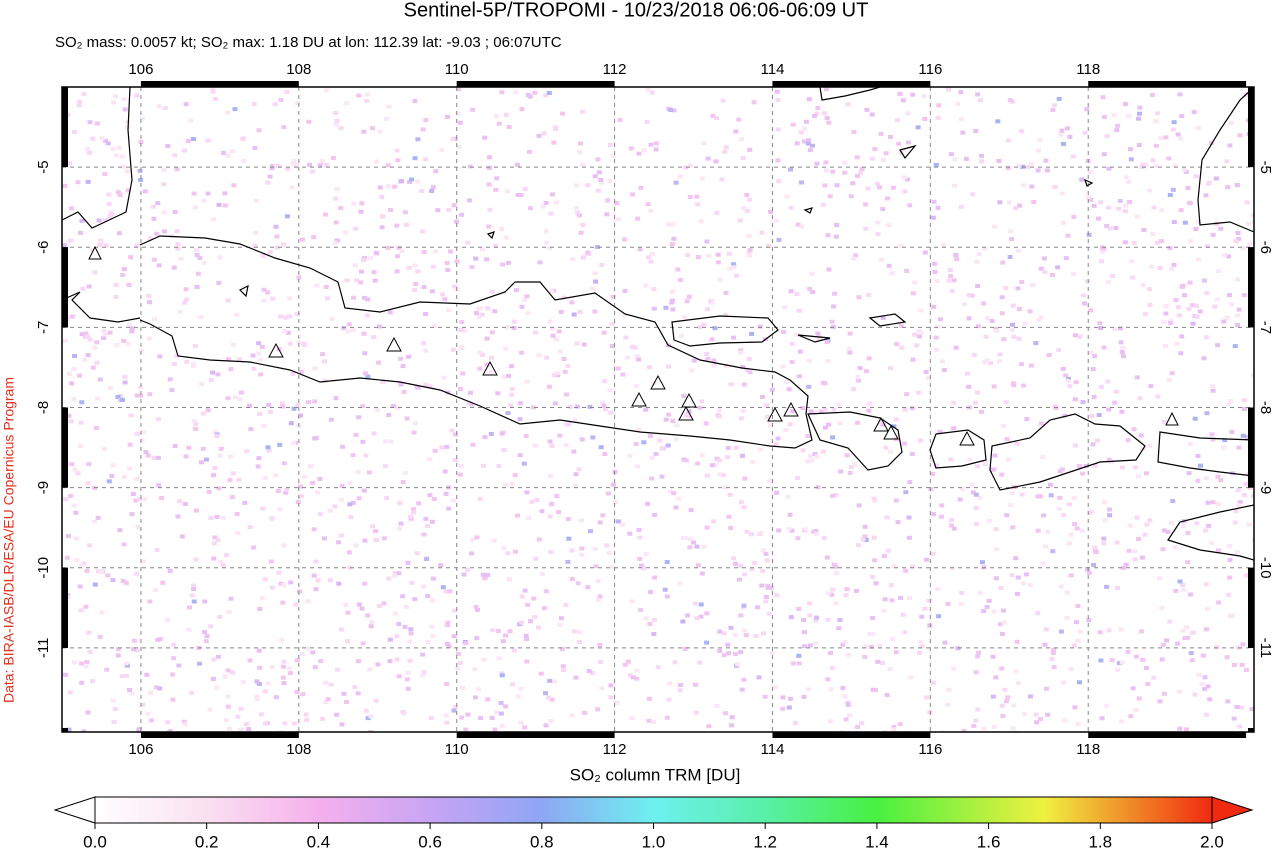 The height and width of the screenshot is (853, 1272). I want to click on coast-bali, so click(855, 441).